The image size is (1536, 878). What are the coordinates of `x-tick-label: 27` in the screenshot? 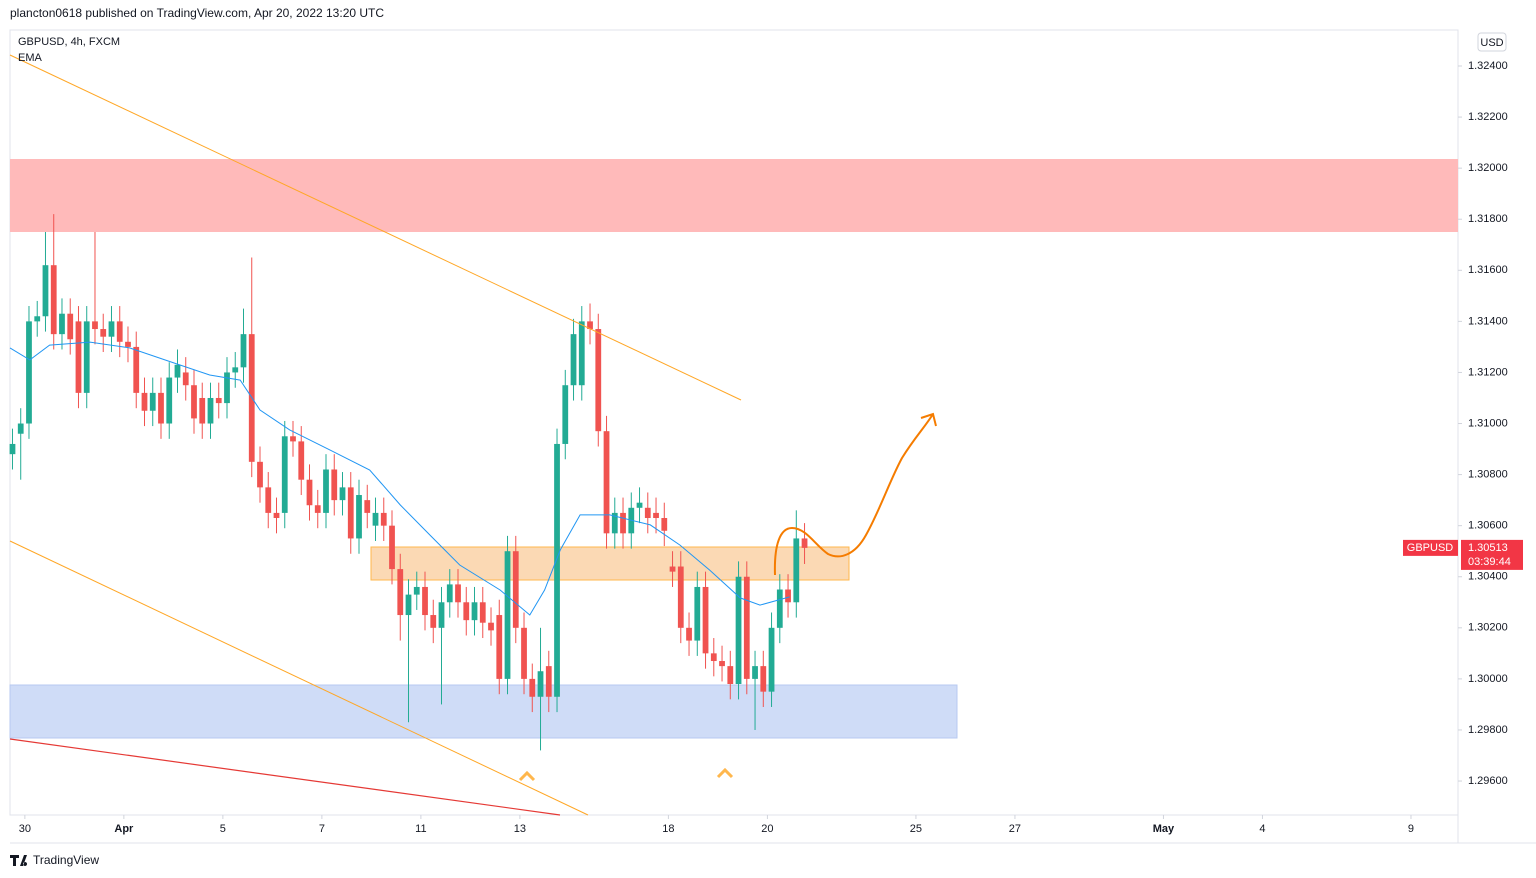 It's located at (1015, 829).